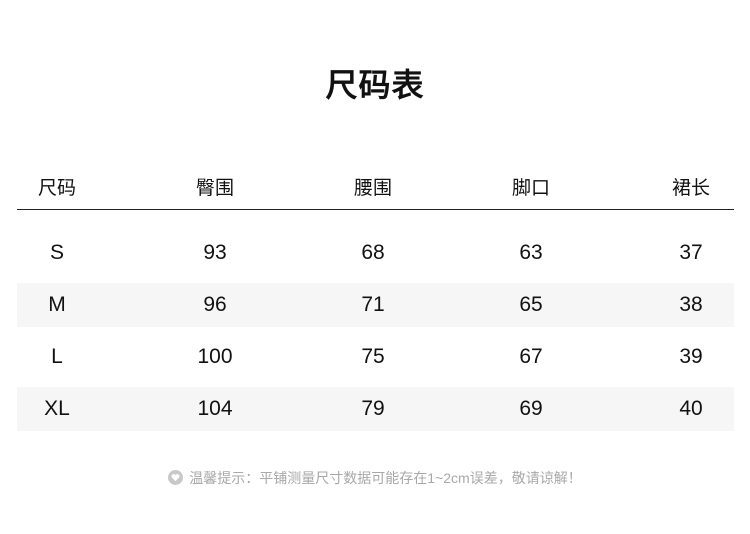 Image resolution: width=750 pixels, height=534 pixels. I want to click on footnote-text: 温馨提示：平铺测量尺寸数据可能存在1~2cm误差，敬请谅解！, so click(385, 478).